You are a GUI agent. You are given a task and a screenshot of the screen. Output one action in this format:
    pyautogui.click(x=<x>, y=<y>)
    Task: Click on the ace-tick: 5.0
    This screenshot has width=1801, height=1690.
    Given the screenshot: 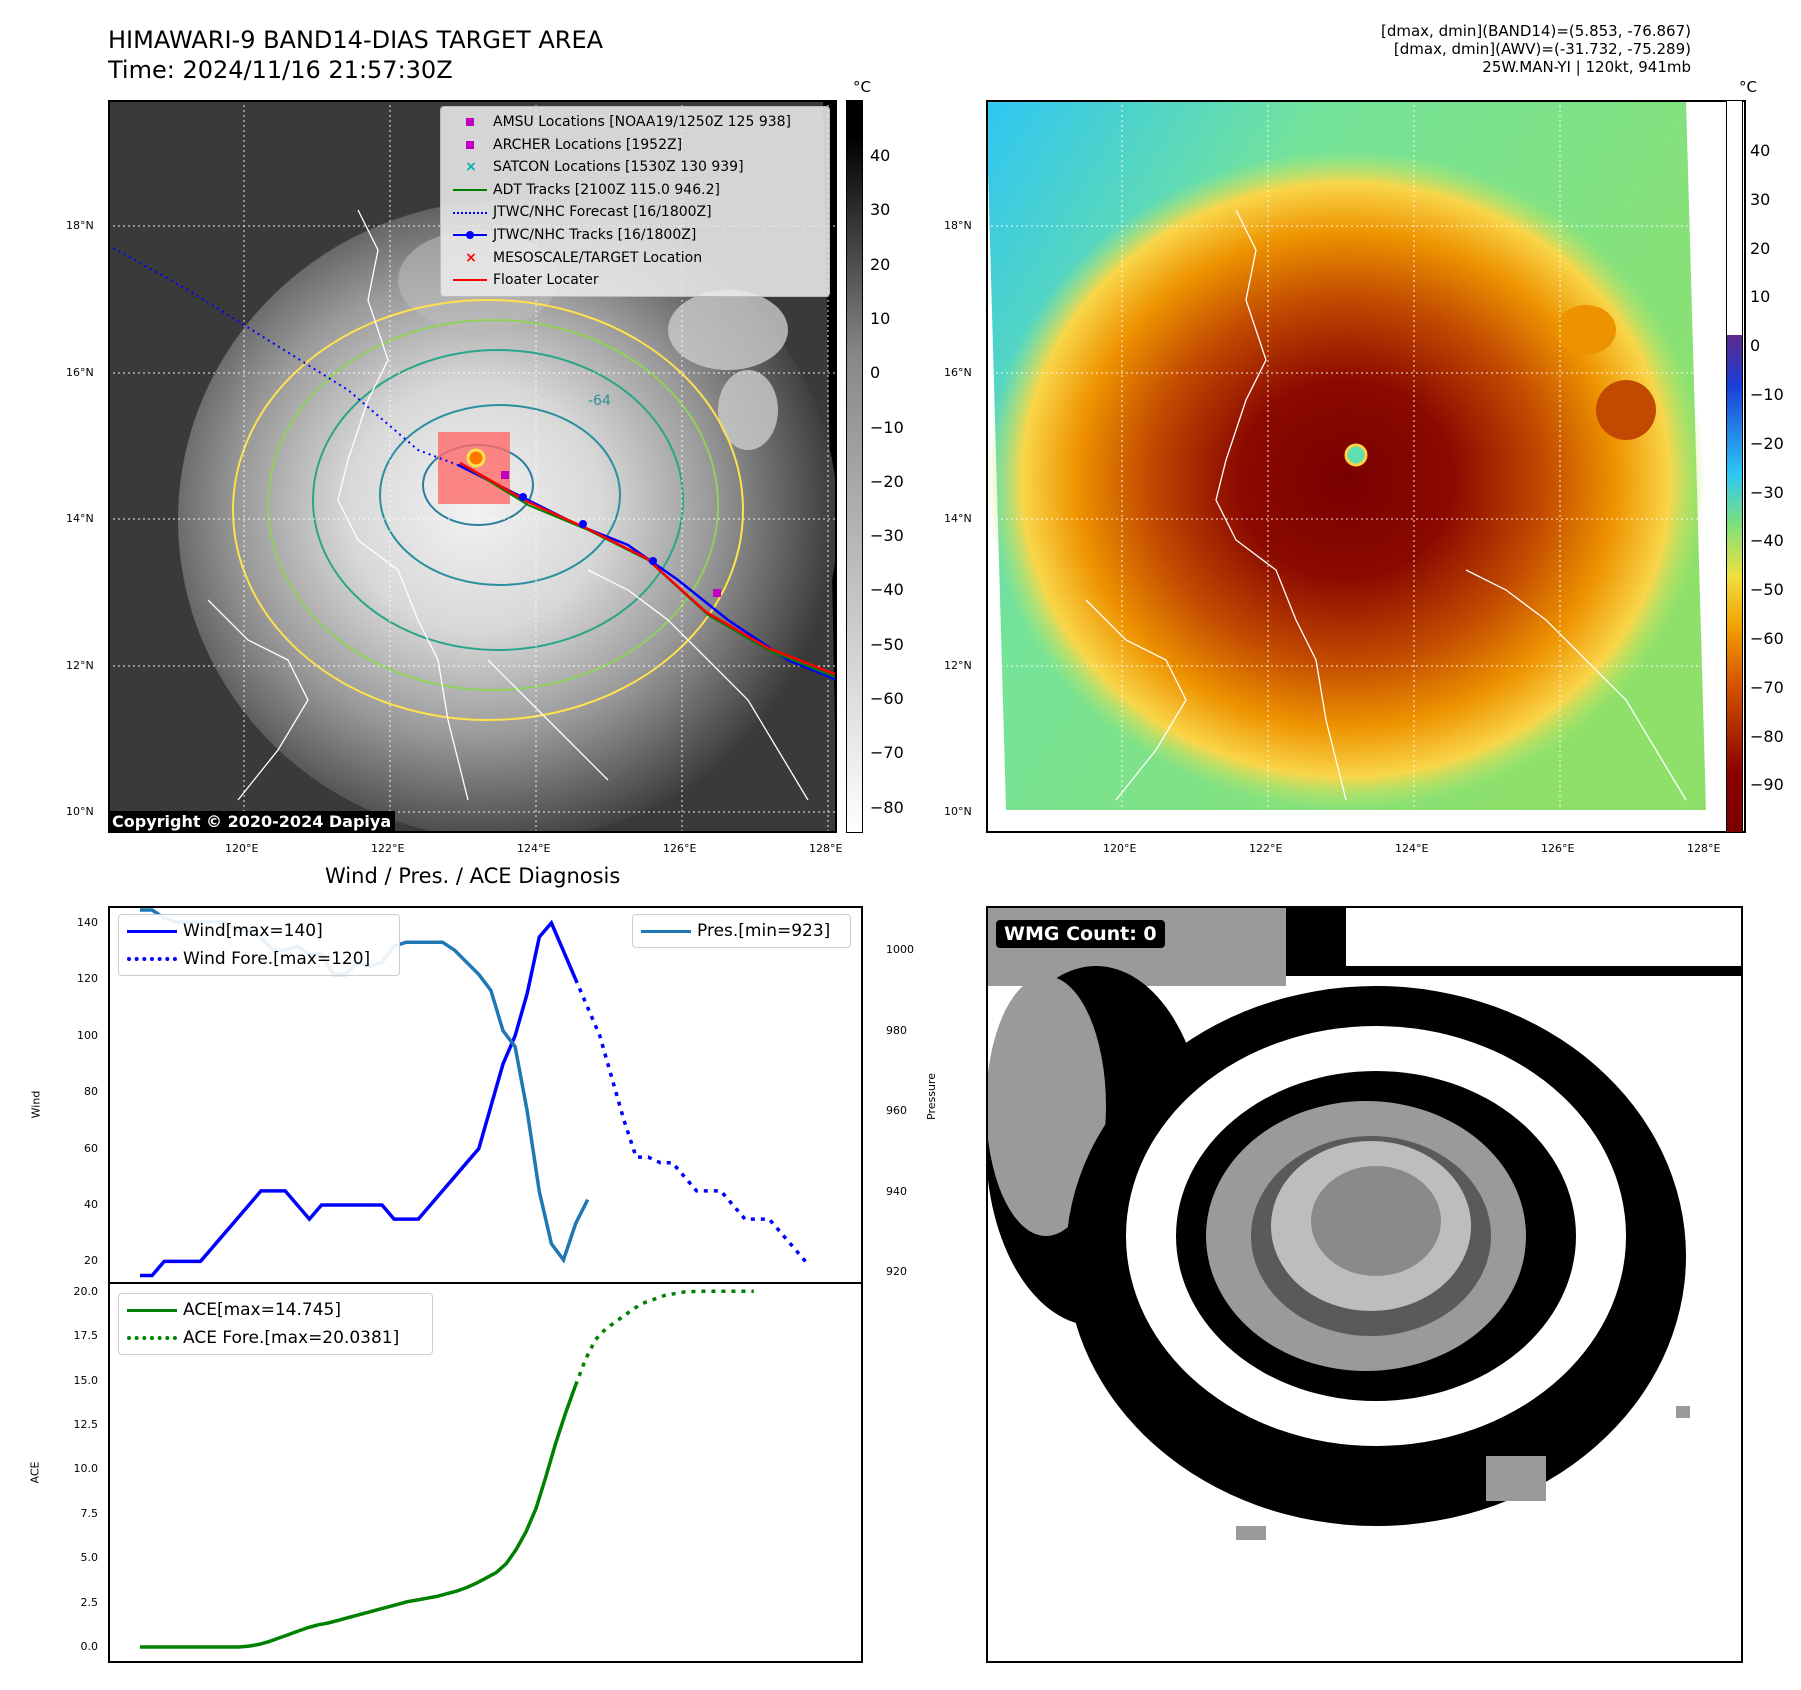 What is the action you would take?
    pyautogui.click(x=89, y=1558)
    